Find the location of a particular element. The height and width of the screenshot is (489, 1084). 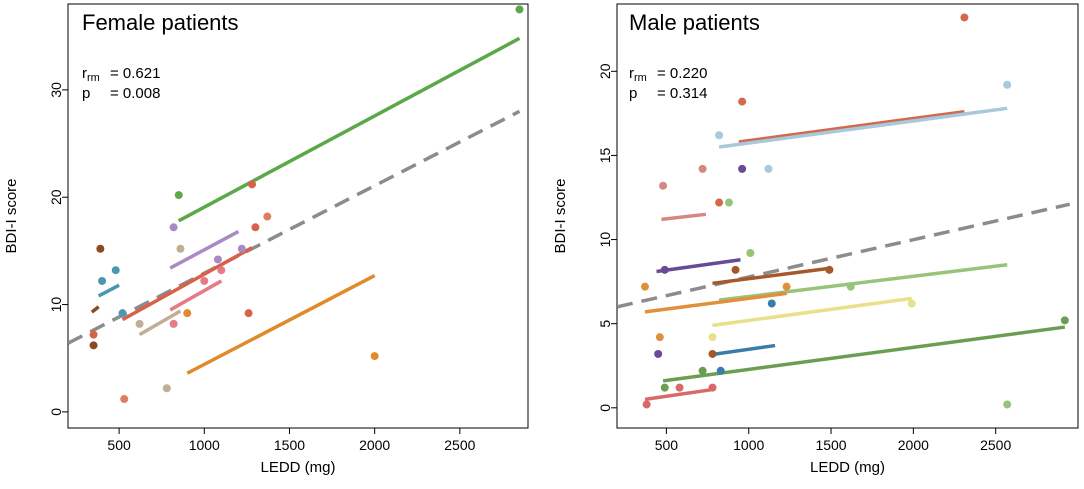

fit-line-pink is located at coordinates (196, 295).